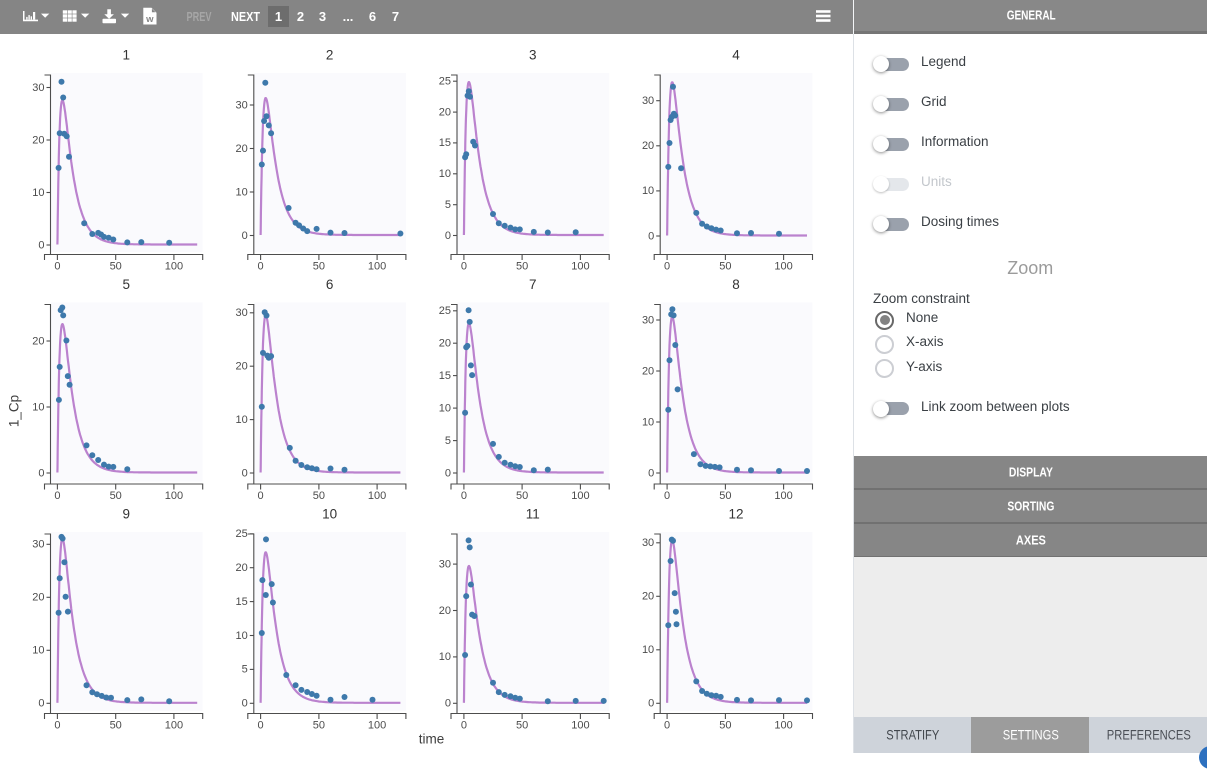  I want to click on svg-text: 9, so click(127, 514).